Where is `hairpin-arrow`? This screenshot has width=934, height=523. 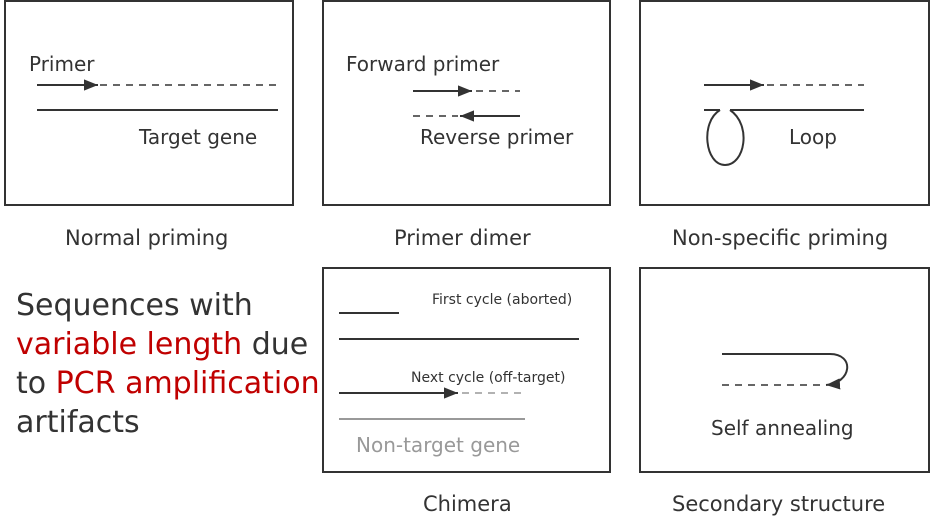 hairpin-arrow is located at coordinates (785, 371).